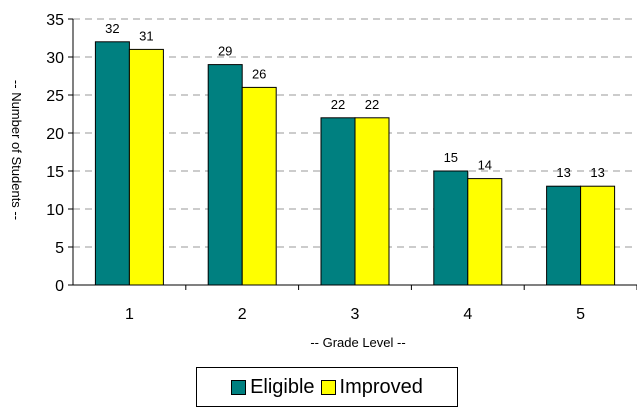 The height and width of the screenshot is (411, 637). What do you see at coordinates (55, 153) in the screenshot?
I see `y-tick-labels: 0 5 10 15 20 25 30 35` at bounding box center [55, 153].